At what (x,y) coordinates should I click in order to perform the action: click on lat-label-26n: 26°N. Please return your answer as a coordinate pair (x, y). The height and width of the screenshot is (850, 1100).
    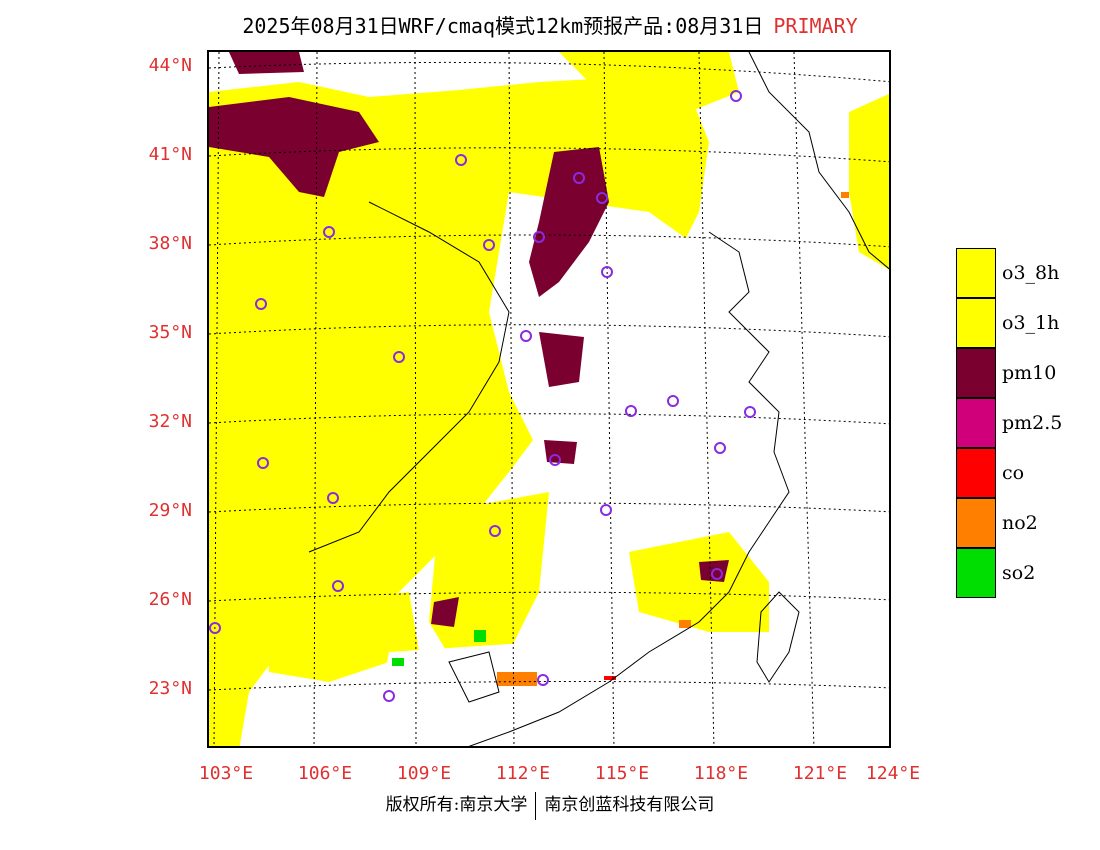
    Looking at the image, I should click on (170, 599).